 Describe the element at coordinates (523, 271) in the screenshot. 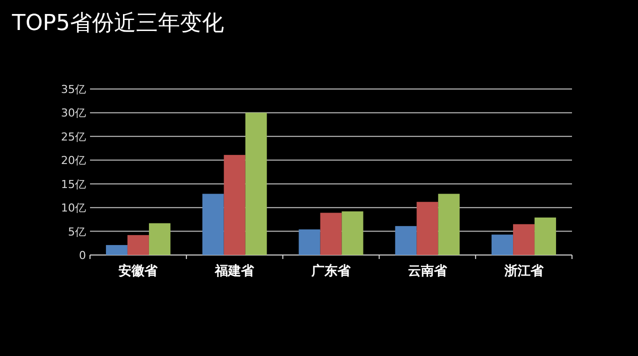

I see `x-tick-label: 浙江省` at that location.